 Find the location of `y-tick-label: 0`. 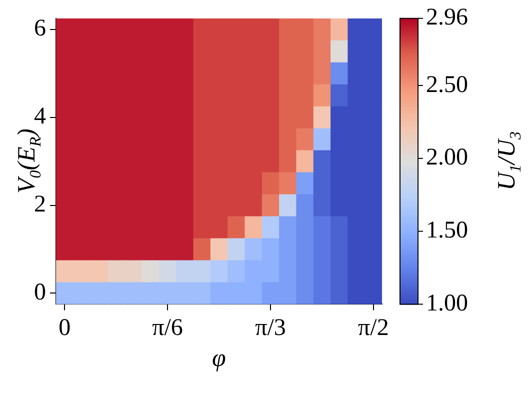

y-tick-label: 0 is located at coordinates (40, 293).